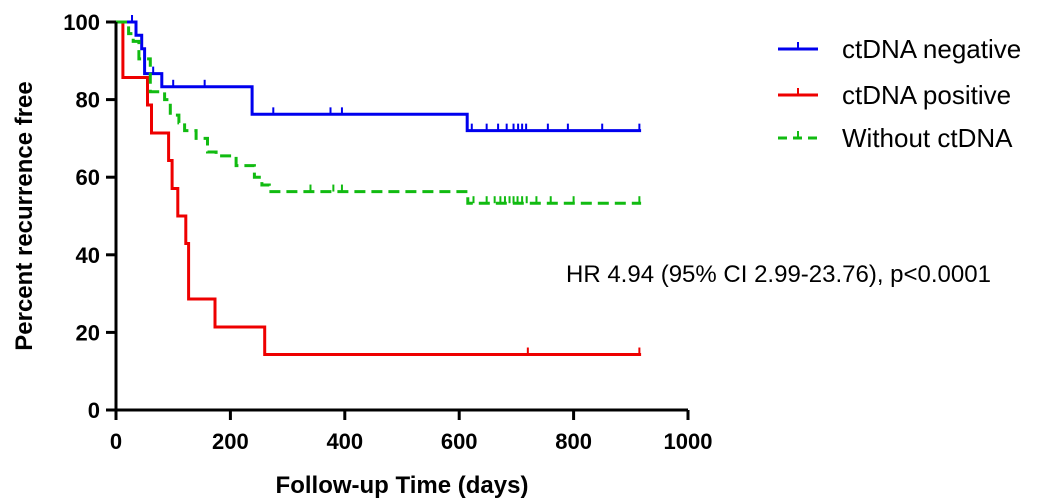 The image size is (1063, 503). What do you see at coordinates (573, 441) in the screenshot?
I see `x-tick-label: 800` at bounding box center [573, 441].